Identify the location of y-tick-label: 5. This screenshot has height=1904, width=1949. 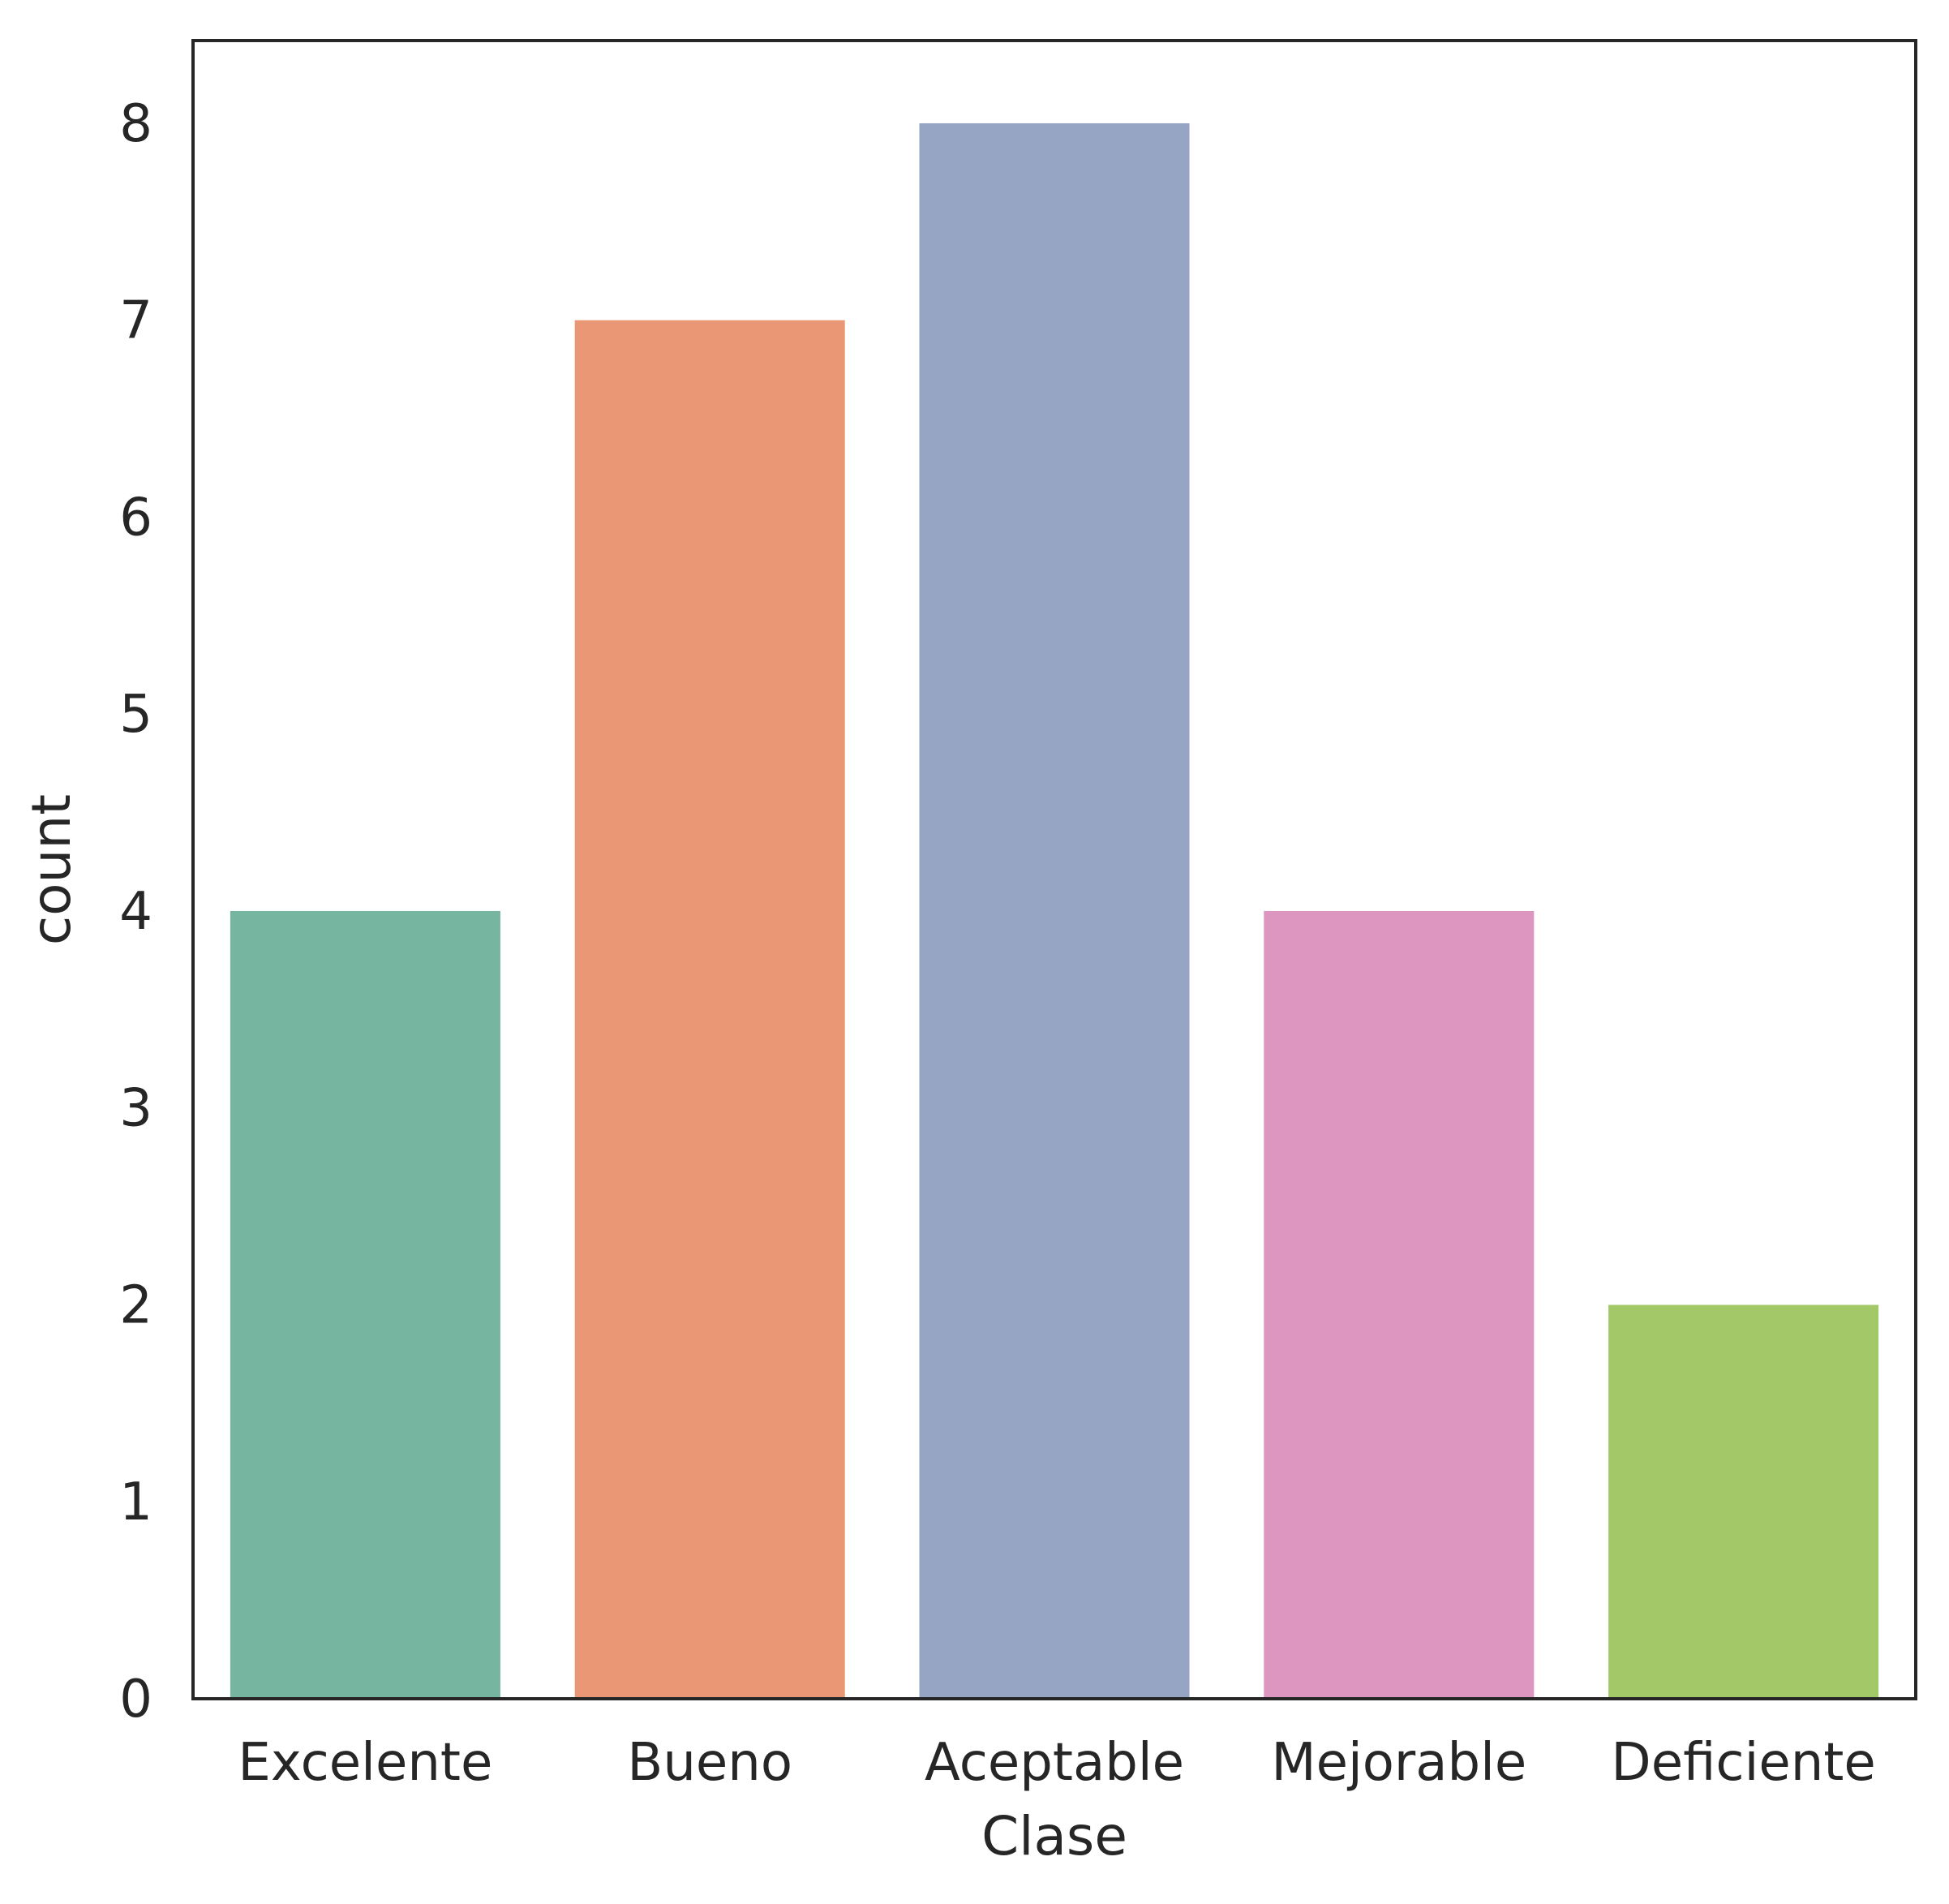
(135, 715).